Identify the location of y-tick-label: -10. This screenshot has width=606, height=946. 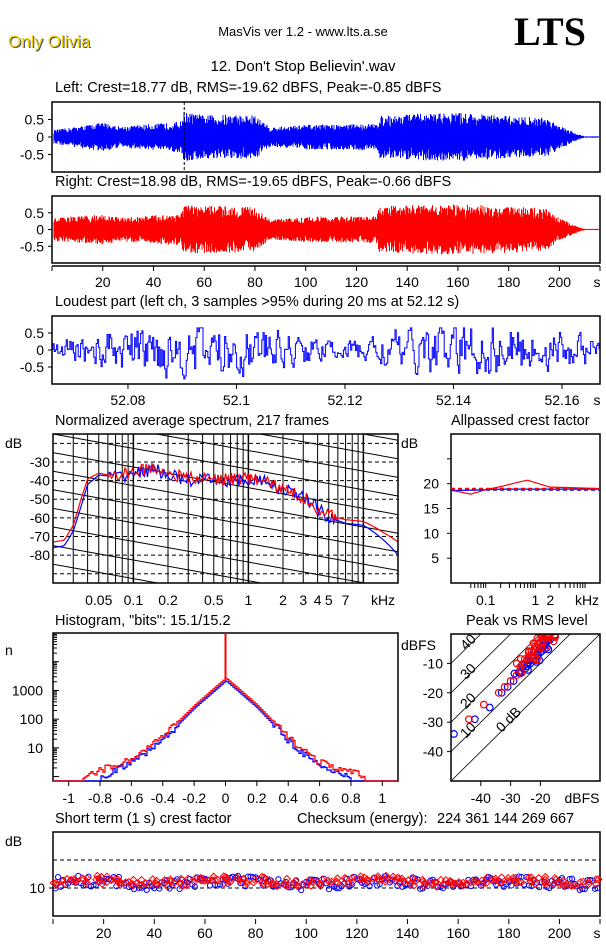
(433, 663).